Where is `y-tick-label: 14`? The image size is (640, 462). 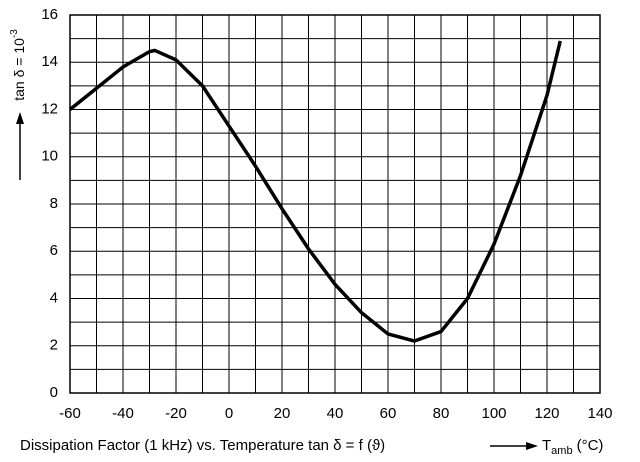 y-tick-label: 14 is located at coordinates (49, 61).